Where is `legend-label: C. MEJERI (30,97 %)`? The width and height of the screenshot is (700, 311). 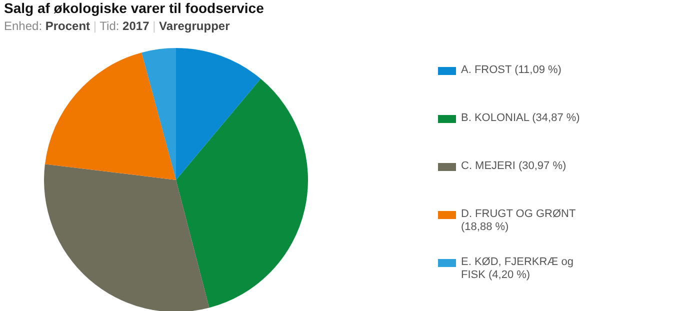
legend-label: C. MEJERI (30,97 %) is located at coordinates (514, 166).